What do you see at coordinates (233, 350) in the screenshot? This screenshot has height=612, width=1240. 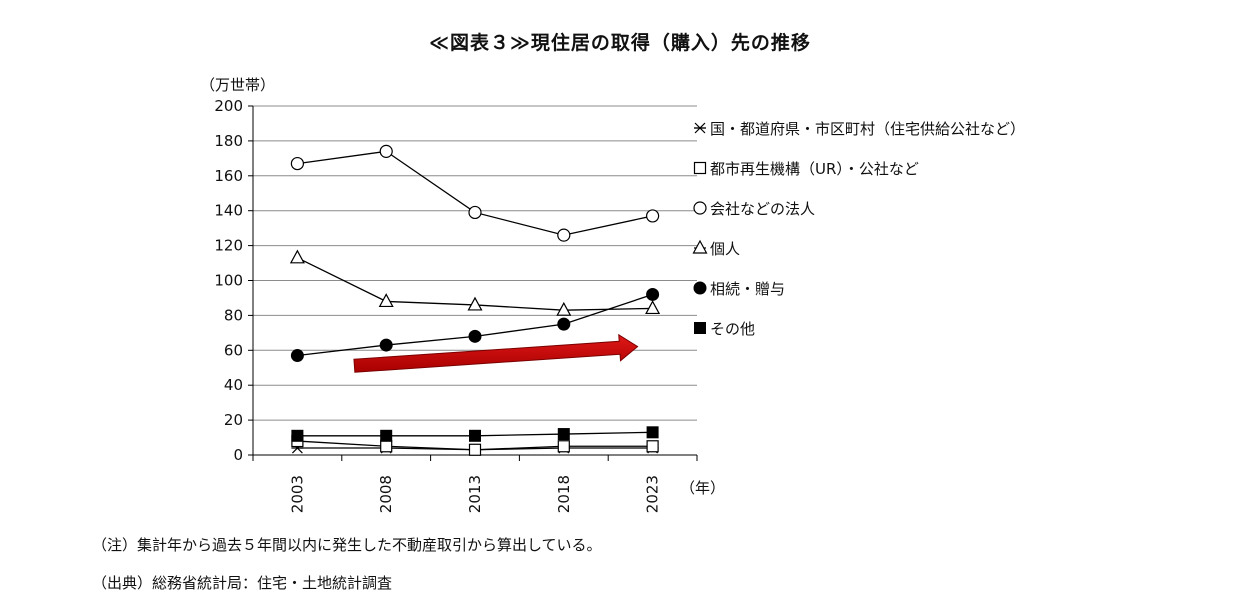 I see `y-tick-label: 60` at bounding box center [233, 350].